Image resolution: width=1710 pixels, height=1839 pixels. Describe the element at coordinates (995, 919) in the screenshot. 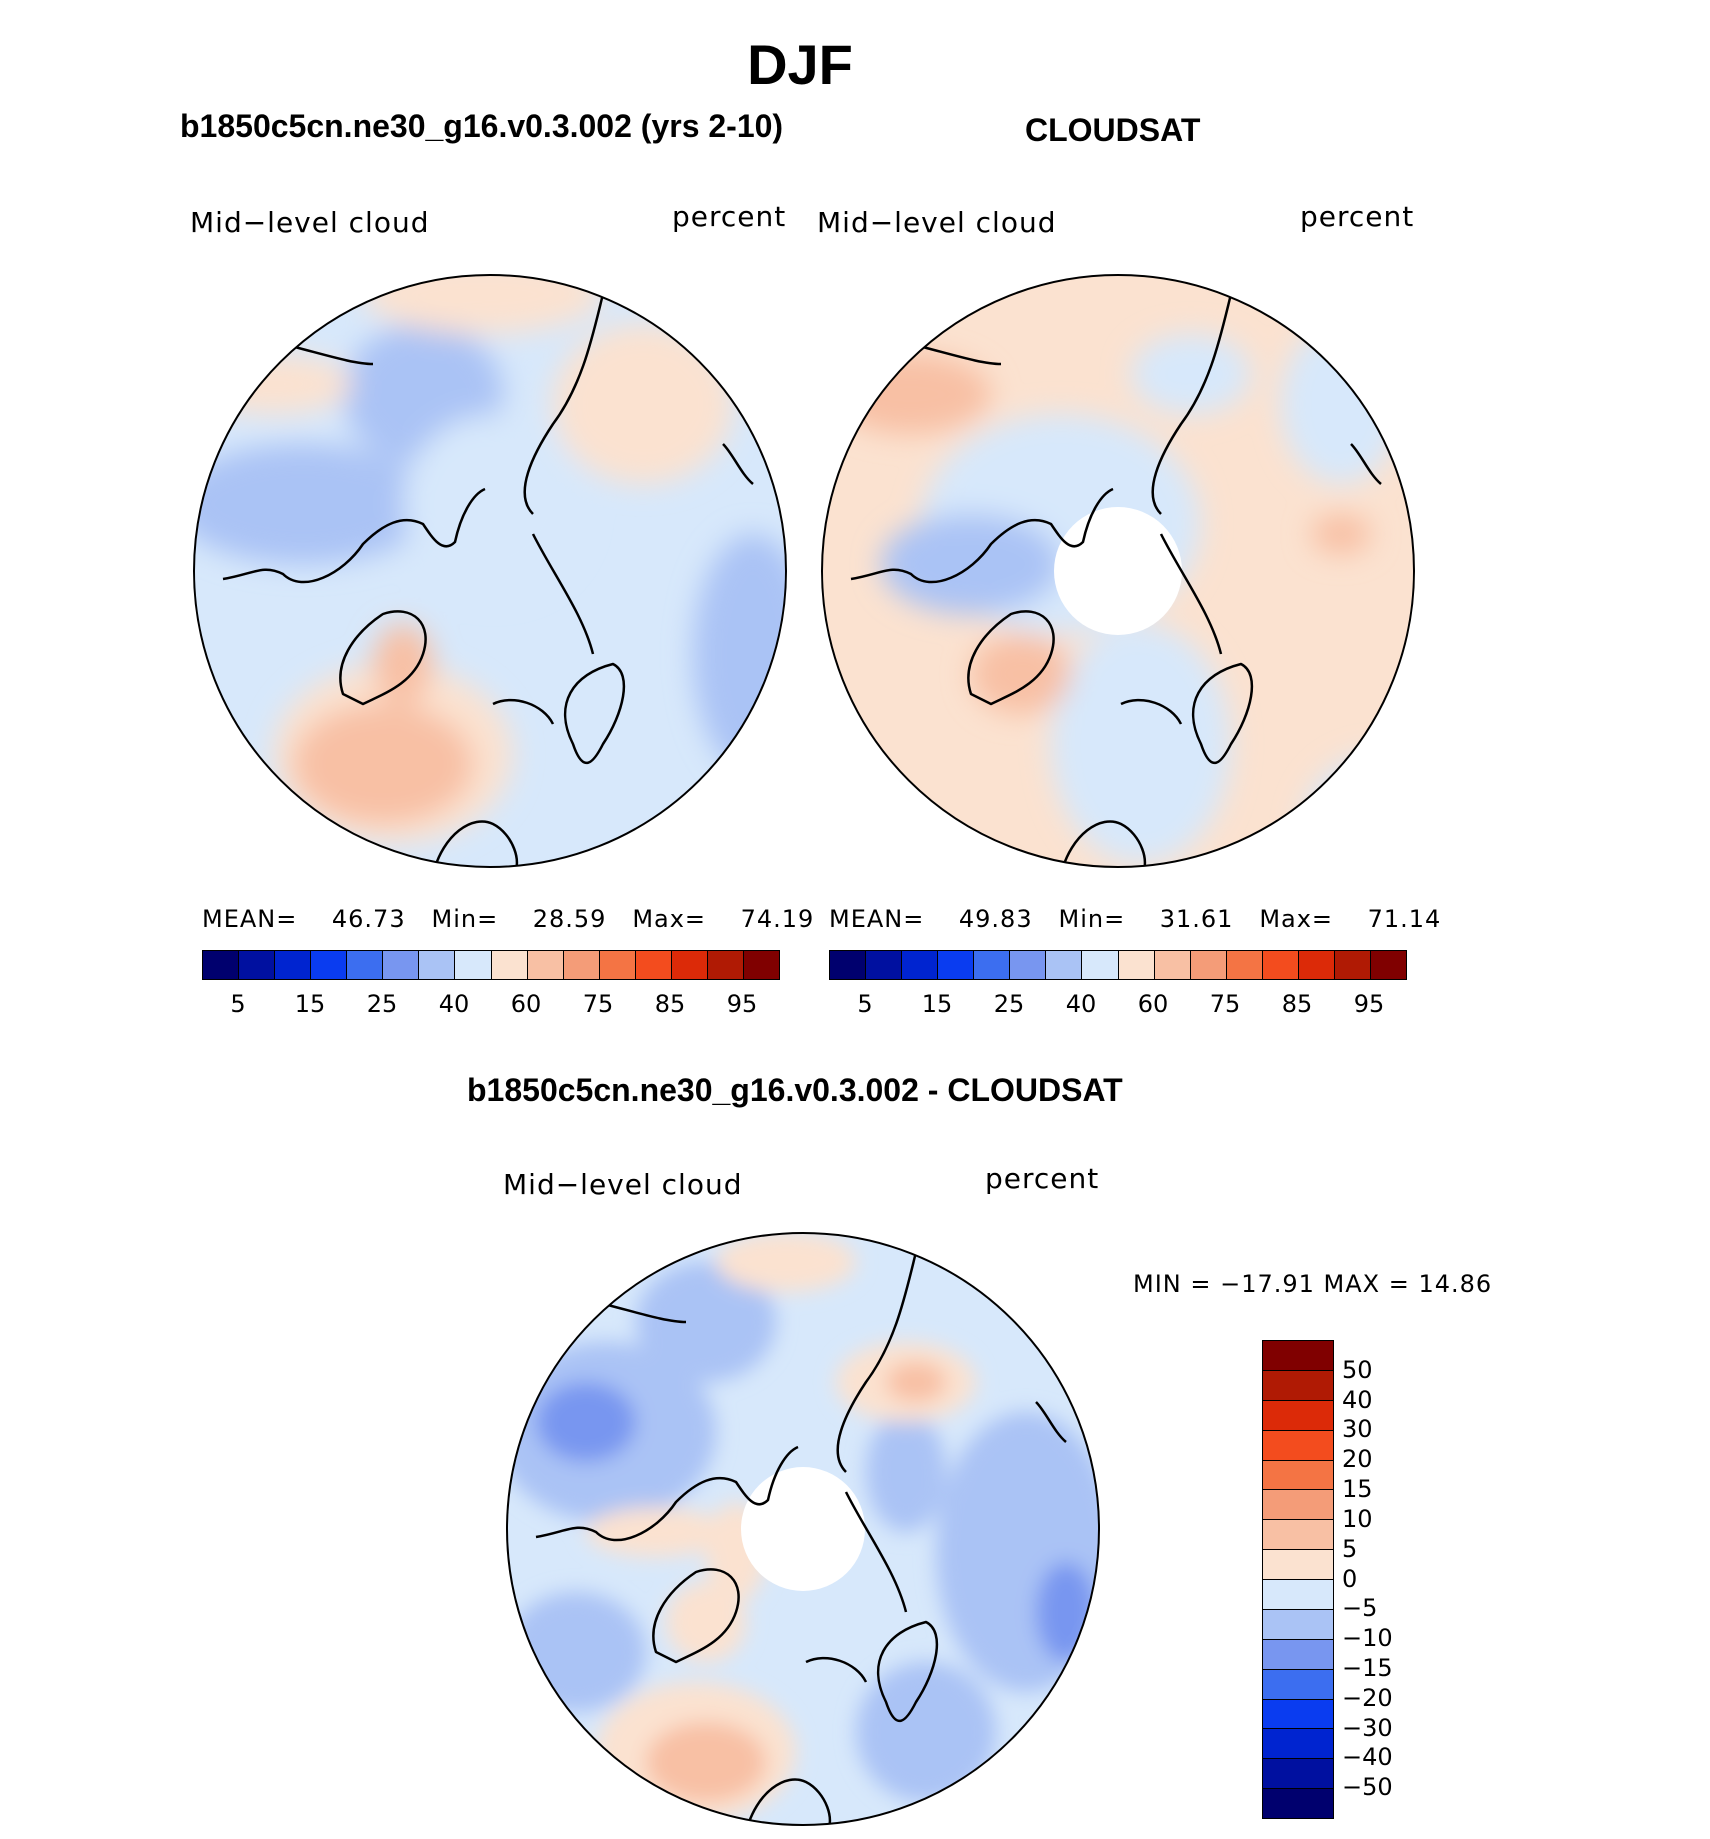

I see `mean-value: 49.83` at that location.